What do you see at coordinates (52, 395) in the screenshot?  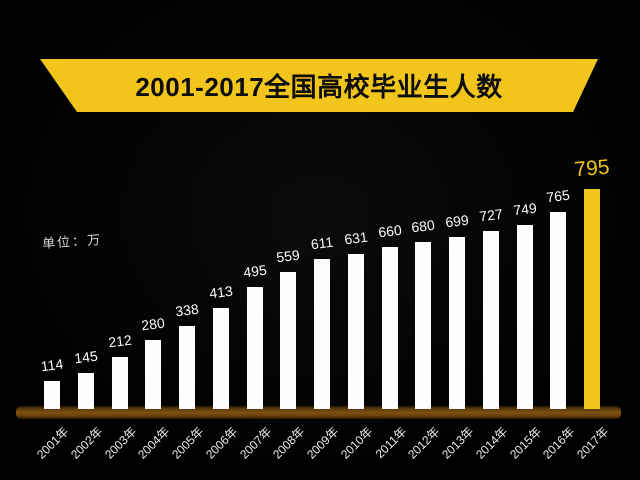 I see `bar-2001年` at bounding box center [52, 395].